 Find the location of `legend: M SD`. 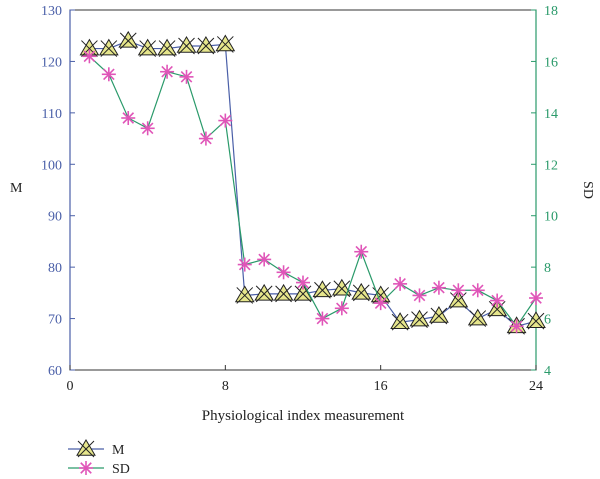

legend: M SD is located at coordinates (99, 458).